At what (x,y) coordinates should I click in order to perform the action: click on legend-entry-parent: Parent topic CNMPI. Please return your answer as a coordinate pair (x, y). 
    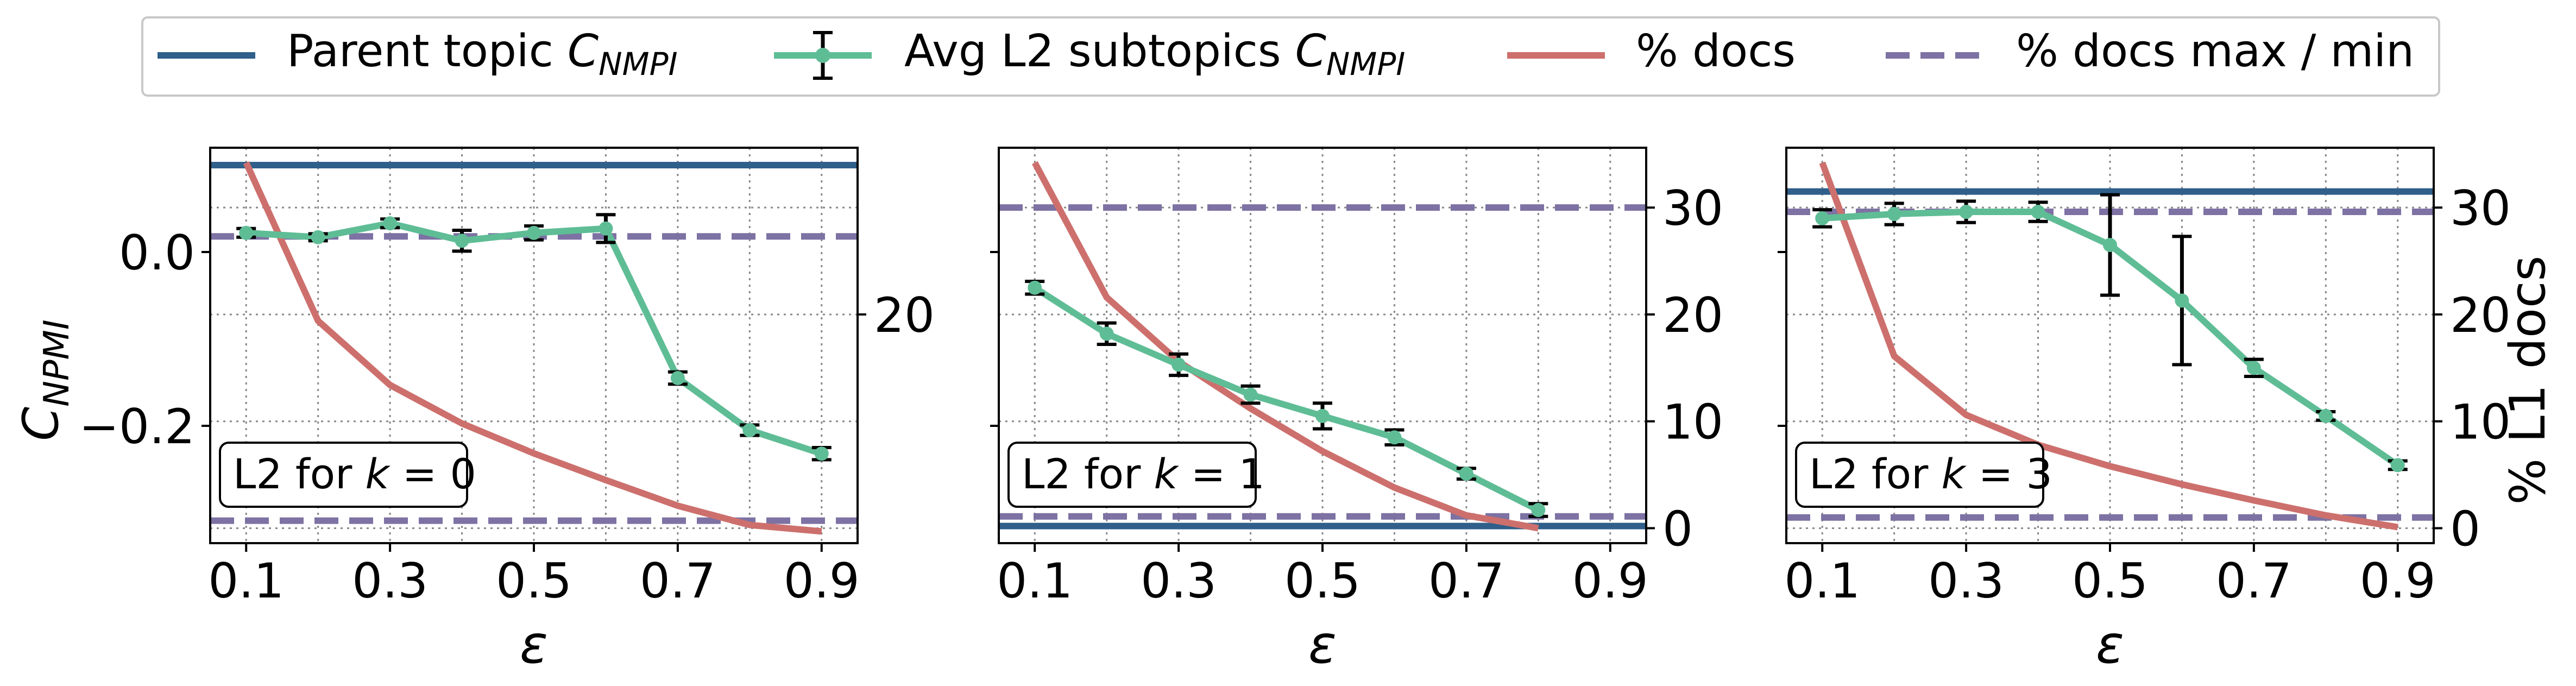
    Looking at the image, I should click on (418, 54).